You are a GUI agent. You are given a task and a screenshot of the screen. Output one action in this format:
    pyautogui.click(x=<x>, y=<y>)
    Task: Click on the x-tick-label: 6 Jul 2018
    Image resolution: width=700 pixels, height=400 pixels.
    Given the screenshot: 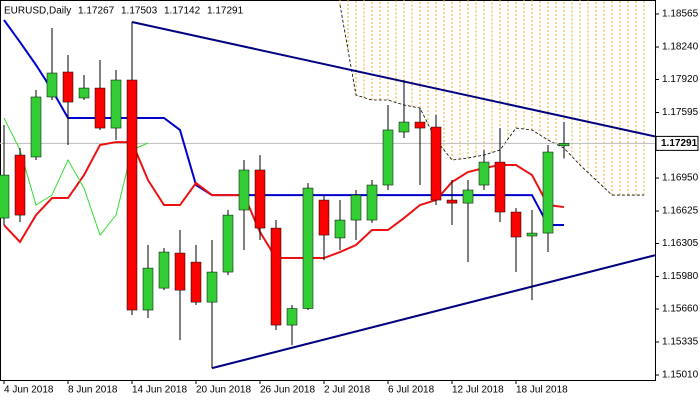 What is the action you would take?
    pyautogui.click(x=411, y=390)
    